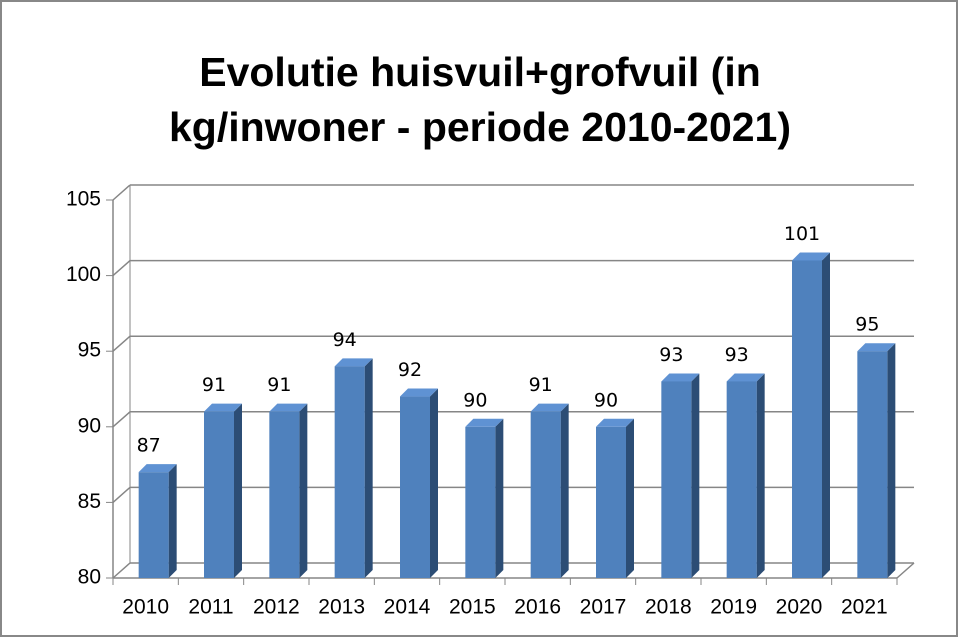  What do you see at coordinates (345, 340) in the screenshot?
I see `value-label: 94` at bounding box center [345, 340].